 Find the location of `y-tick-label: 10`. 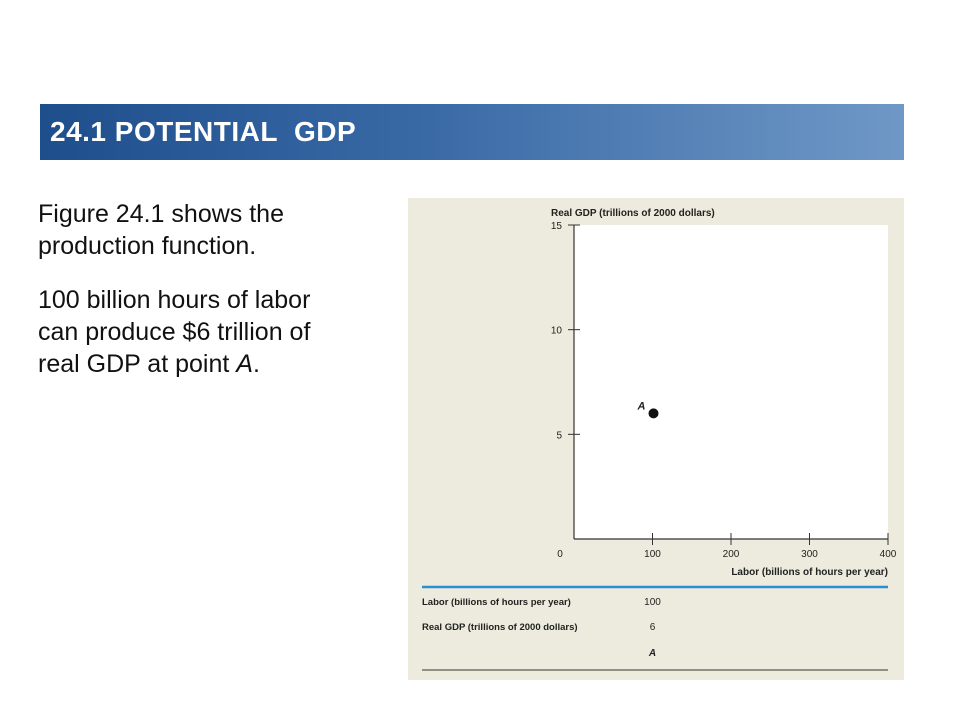

y-tick-label: 10 is located at coordinates (557, 331).